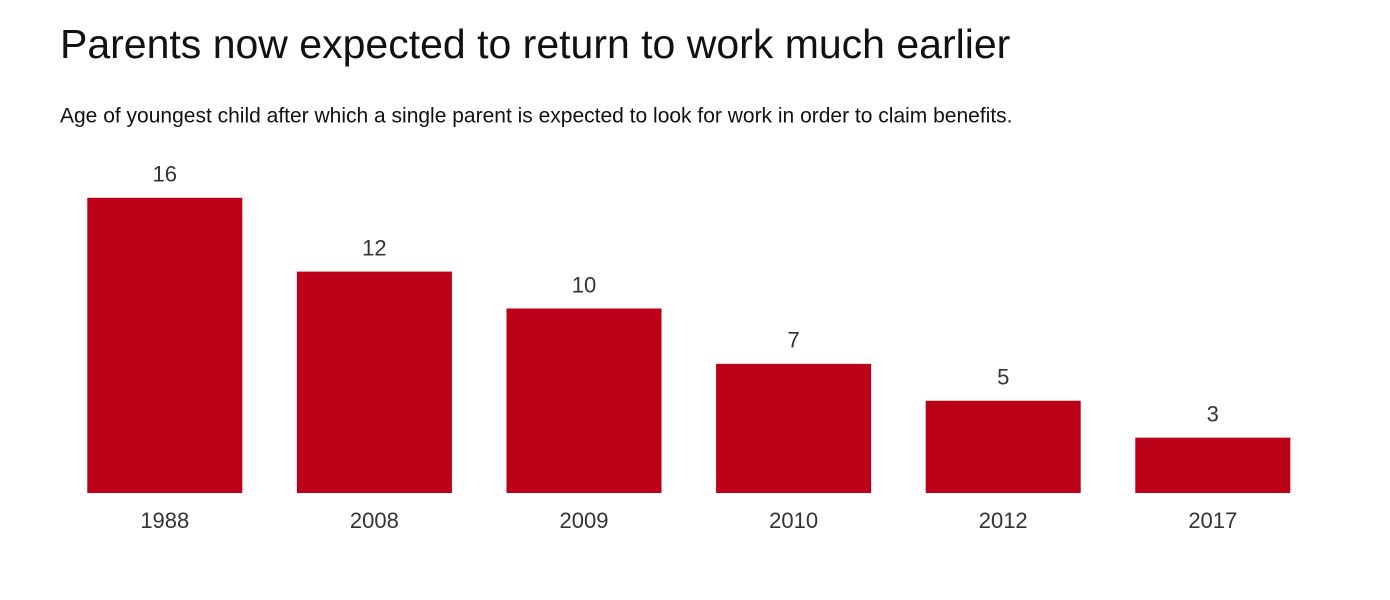  What do you see at coordinates (1213, 413) in the screenshot?
I see `data-label: 3` at bounding box center [1213, 413].